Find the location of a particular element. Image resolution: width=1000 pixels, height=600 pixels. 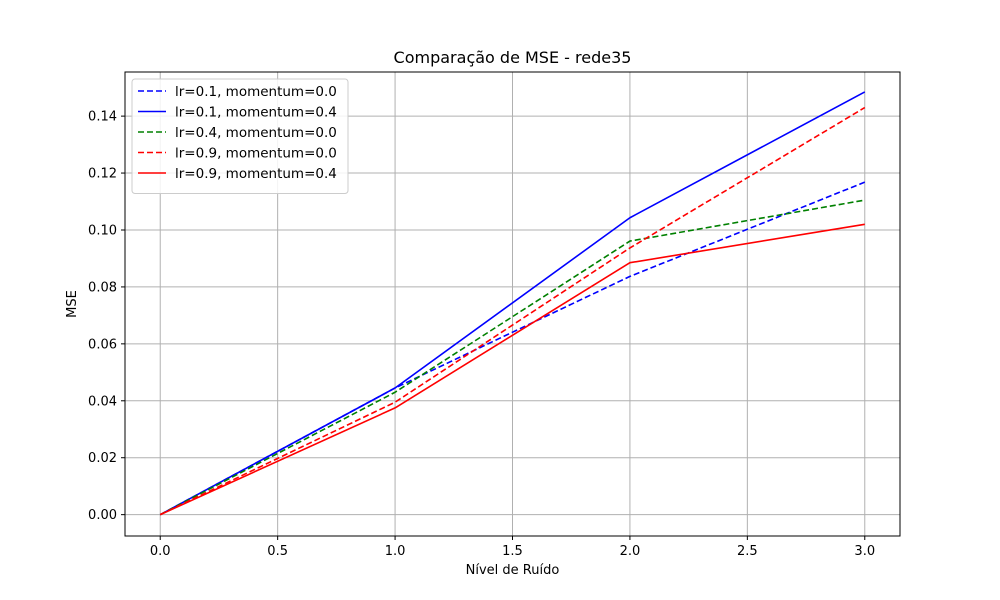

legend-label-1: lr=0.1, momentum=0.0 is located at coordinates (256, 92).